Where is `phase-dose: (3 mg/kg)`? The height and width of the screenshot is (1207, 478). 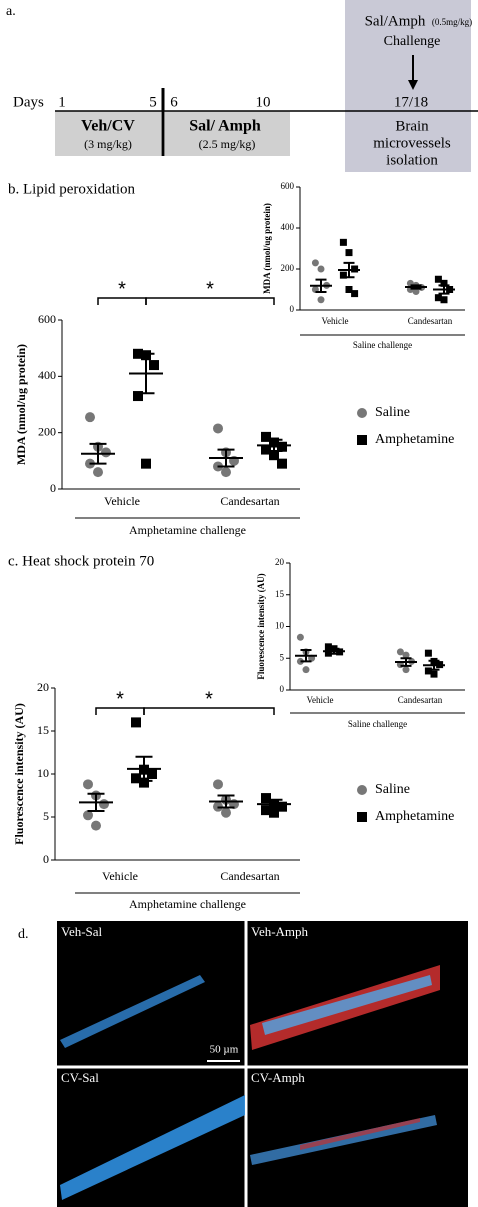
phase-dose: (3 mg/kg) is located at coordinates (108, 144).